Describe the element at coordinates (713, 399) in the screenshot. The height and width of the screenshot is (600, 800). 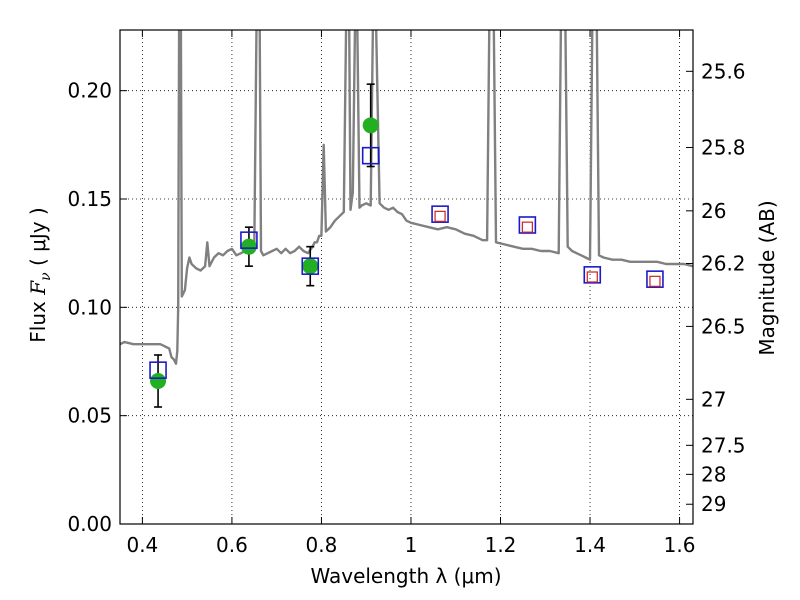
I see `y2-tick-label: 27` at that location.